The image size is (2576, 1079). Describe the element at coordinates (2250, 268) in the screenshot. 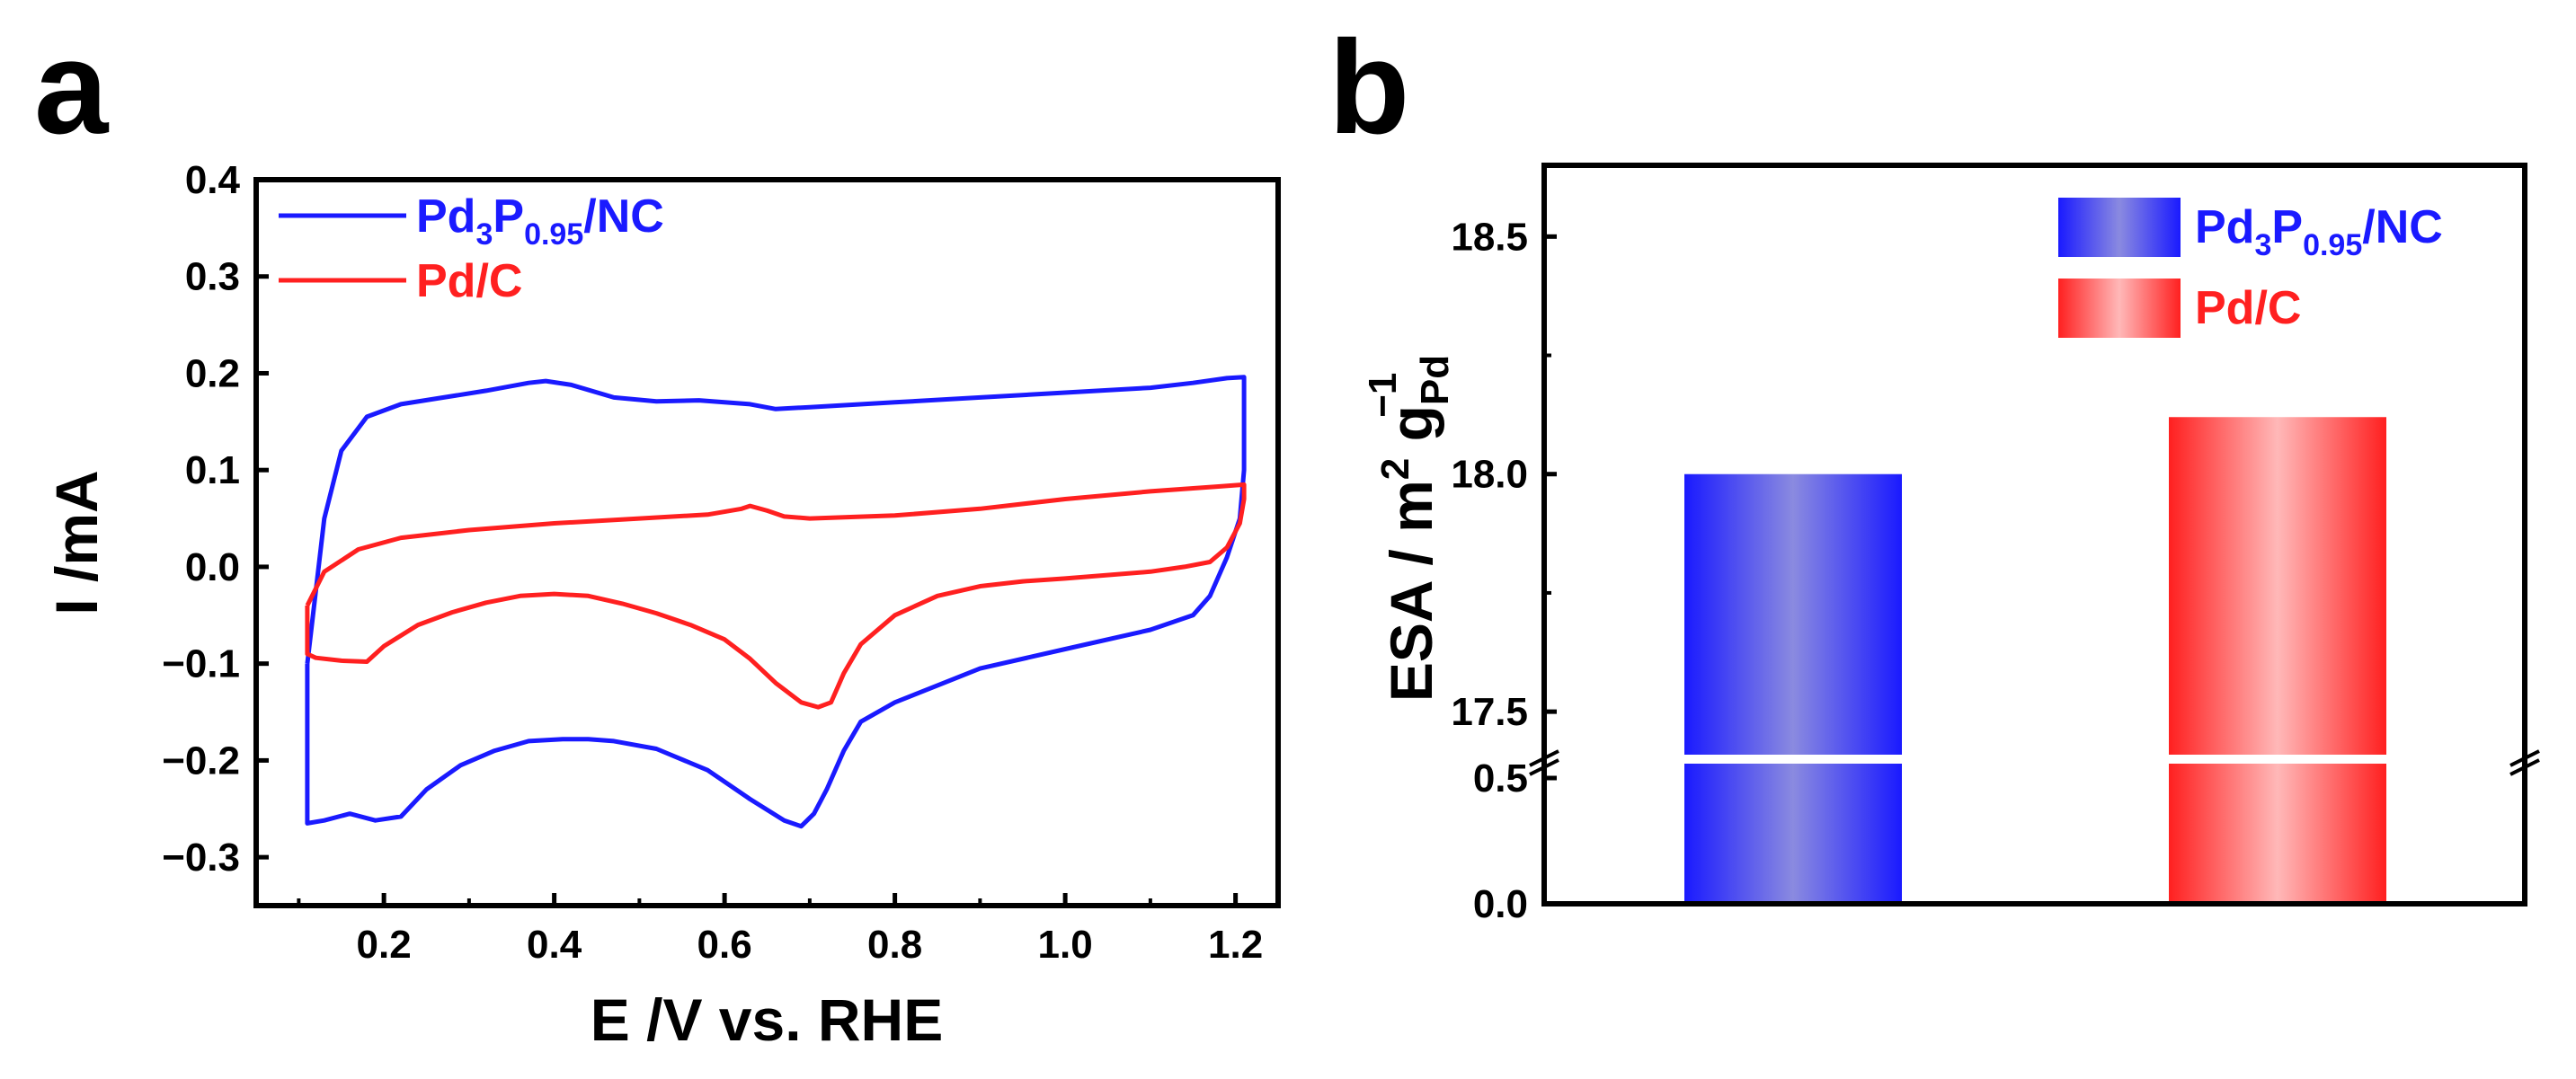

I see `esa-legend: Pd3P0.95/NC Pd/C` at that location.